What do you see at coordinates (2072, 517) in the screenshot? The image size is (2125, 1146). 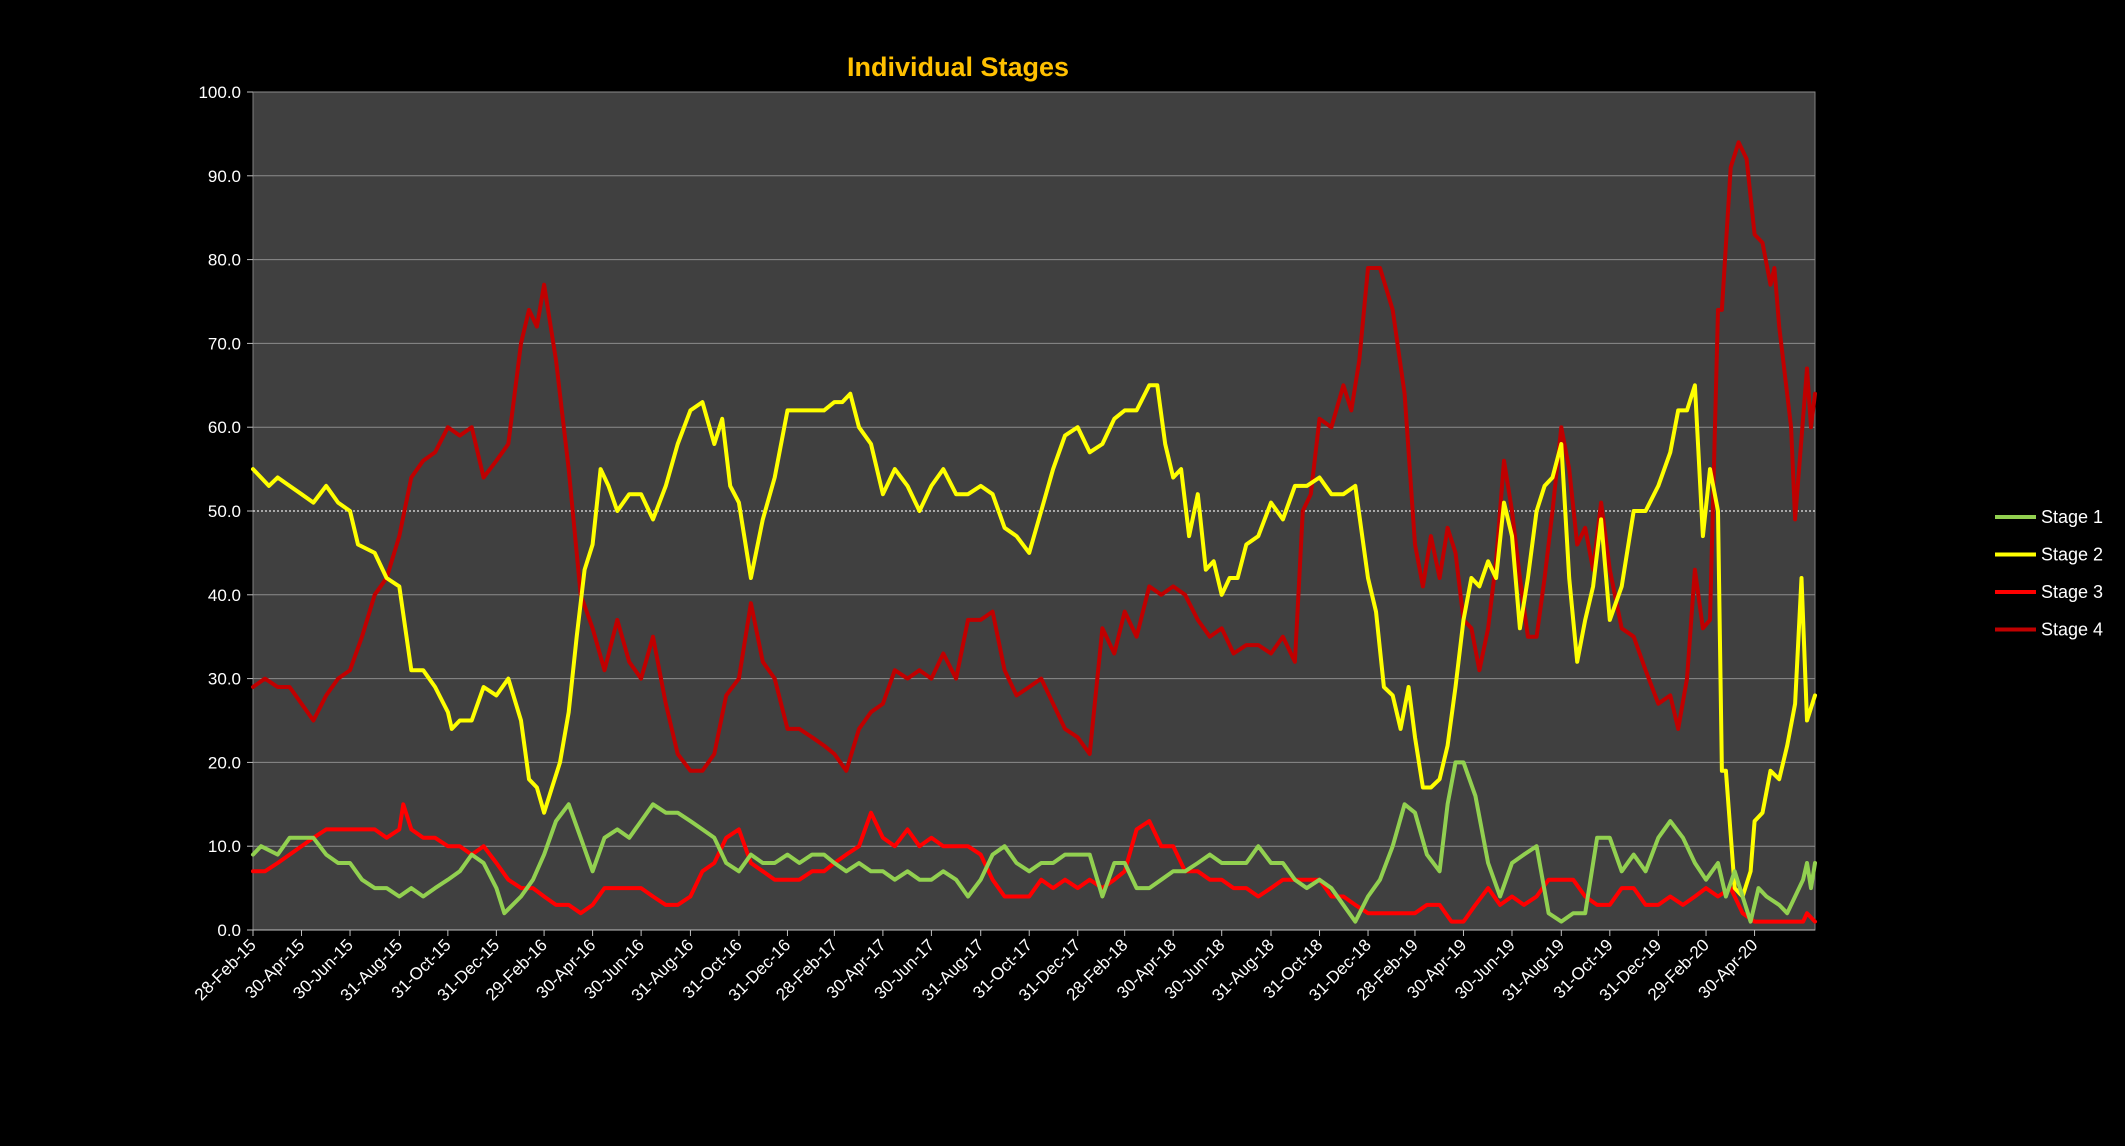 I see `legend-label: Stage 1` at bounding box center [2072, 517].